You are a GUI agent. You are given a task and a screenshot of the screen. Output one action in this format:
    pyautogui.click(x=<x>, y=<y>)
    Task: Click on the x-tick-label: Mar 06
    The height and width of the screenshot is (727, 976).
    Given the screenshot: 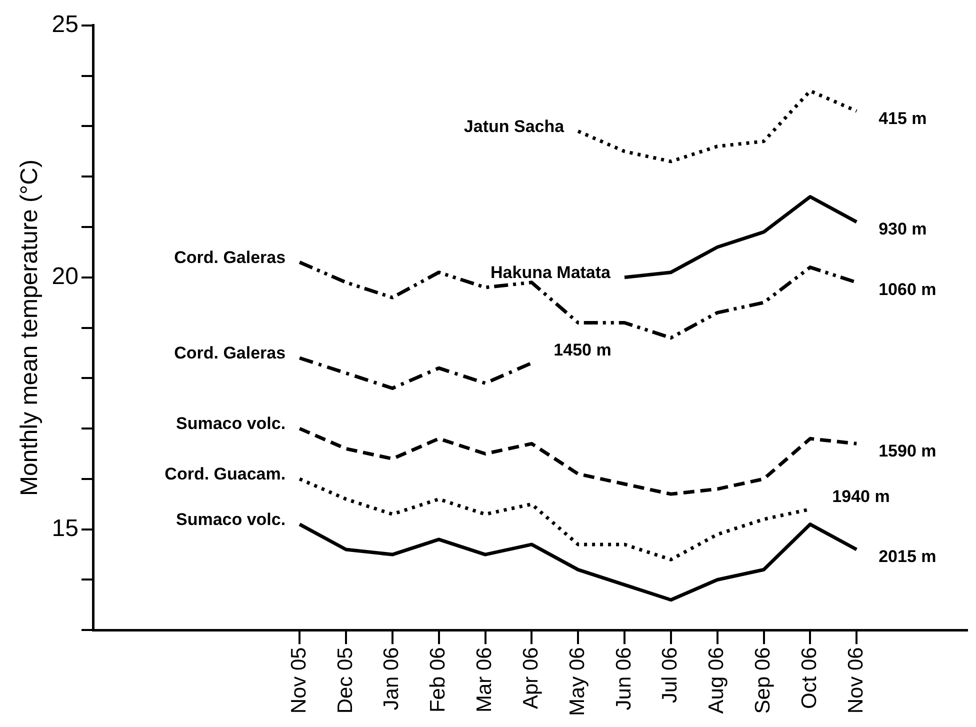 What is the action you would take?
    pyautogui.click(x=484, y=679)
    